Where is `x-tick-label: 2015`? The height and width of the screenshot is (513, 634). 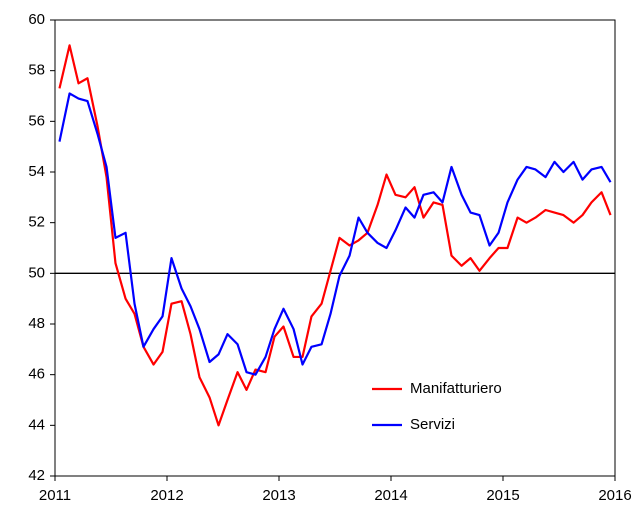
x-tick-label: 2015 is located at coordinates (502, 495).